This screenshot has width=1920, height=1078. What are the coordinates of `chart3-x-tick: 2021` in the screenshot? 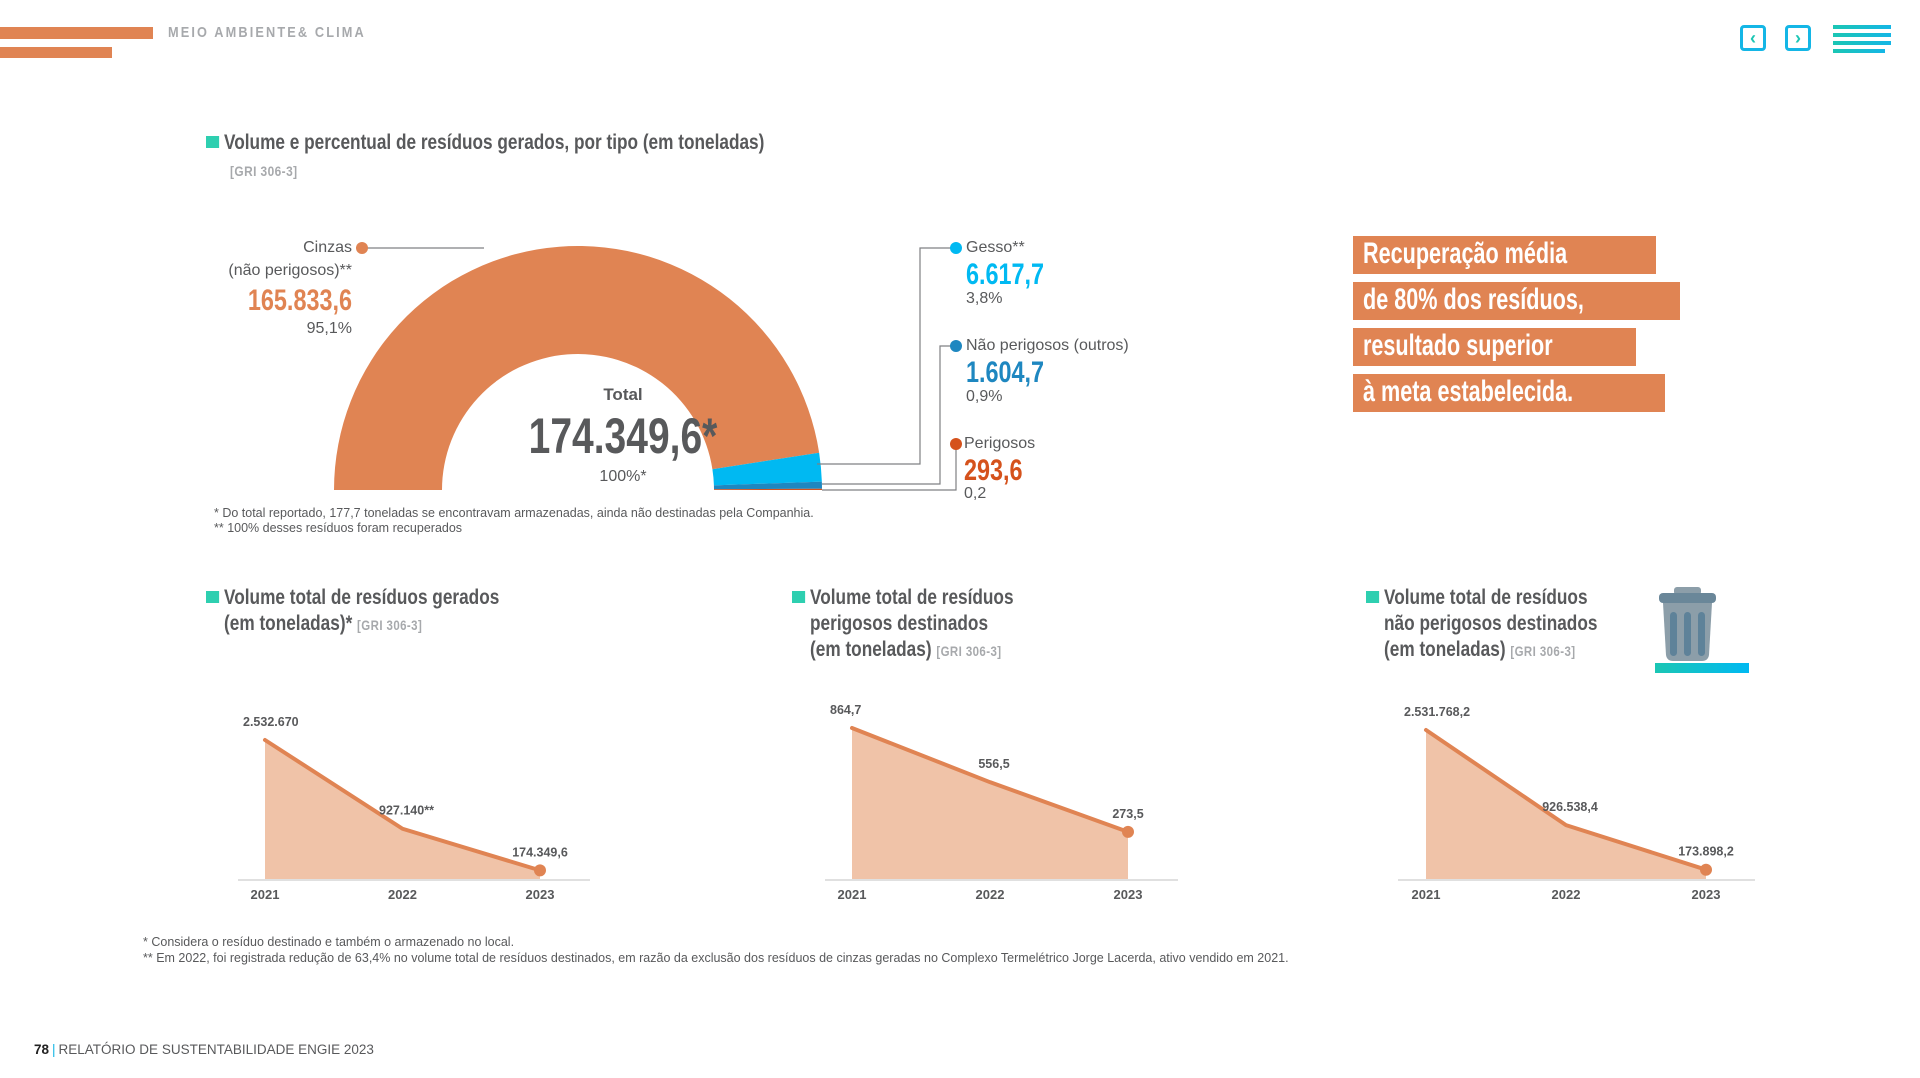 It's located at (1426, 894).